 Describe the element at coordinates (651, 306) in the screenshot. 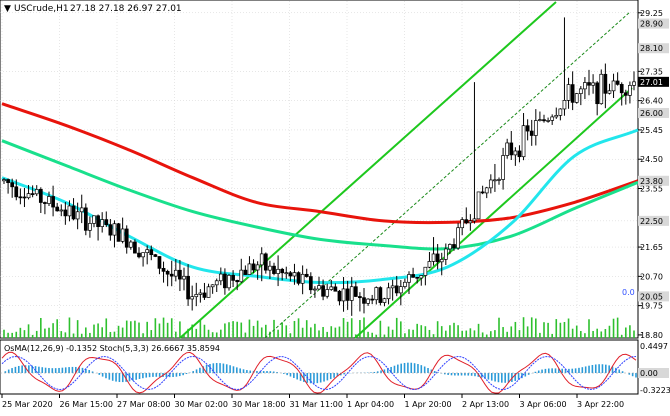

I see `price-tick-label: 19.75` at that location.